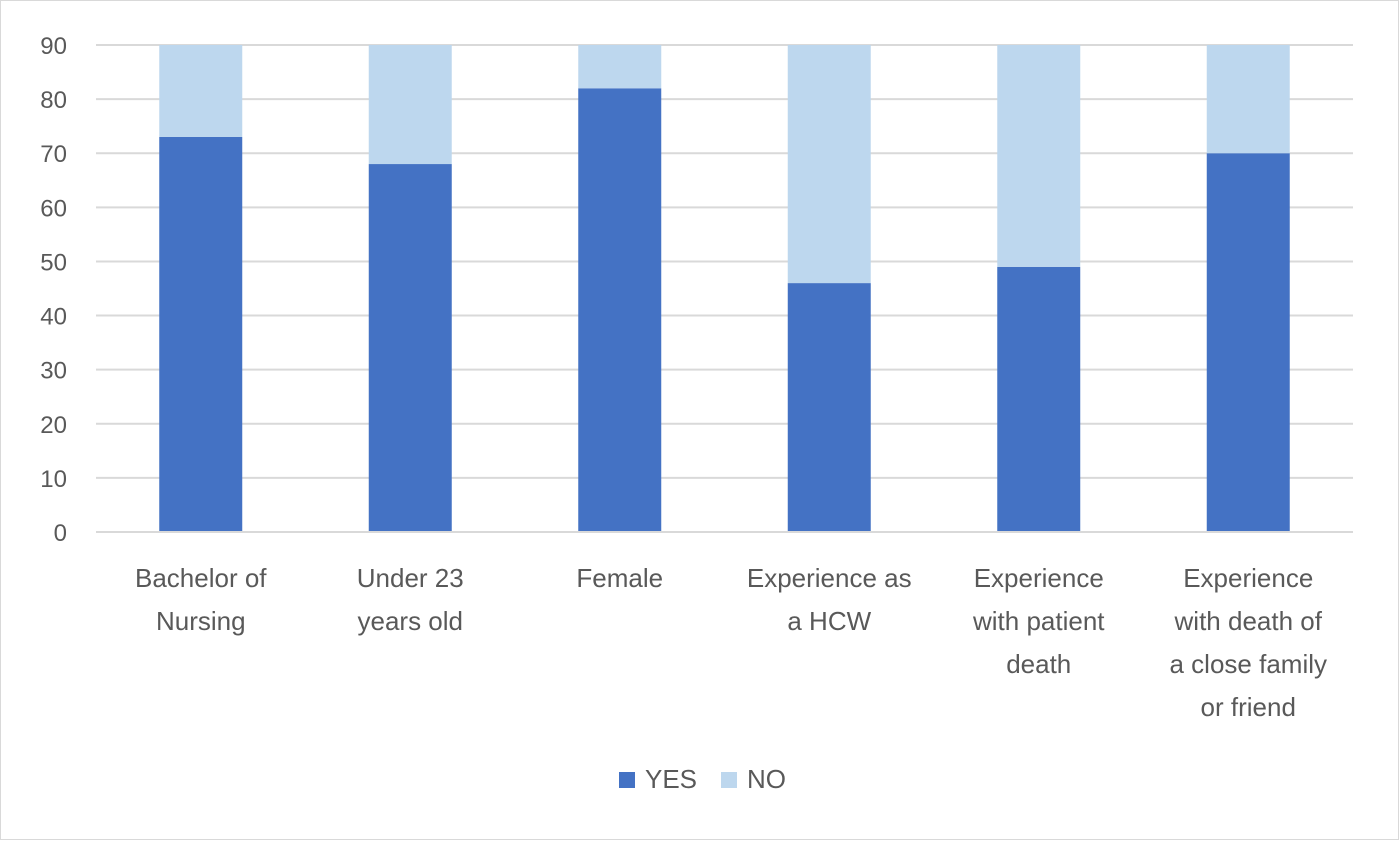 This screenshot has height=844, width=1399. Describe the element at coordinates (53, 46) in the screenshot. I see `y-tick-label: 90` at that location.